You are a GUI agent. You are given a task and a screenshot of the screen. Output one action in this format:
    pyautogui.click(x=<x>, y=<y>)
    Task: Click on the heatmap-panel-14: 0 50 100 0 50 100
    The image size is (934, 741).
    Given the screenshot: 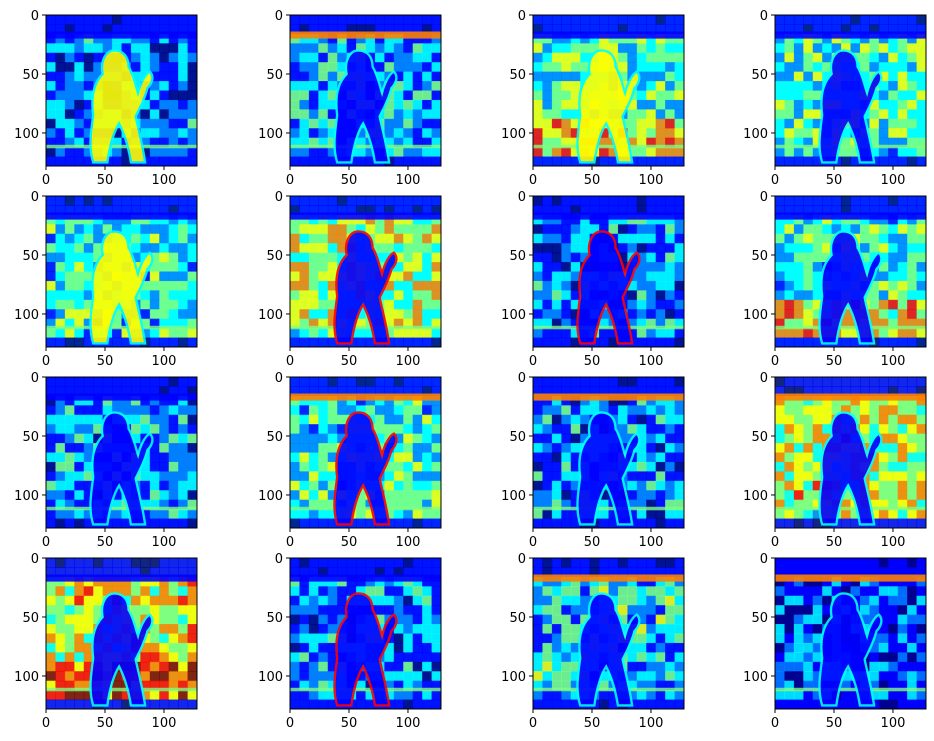 What is the action you would take?
    pyautogui.click(x=350, y=641)
    